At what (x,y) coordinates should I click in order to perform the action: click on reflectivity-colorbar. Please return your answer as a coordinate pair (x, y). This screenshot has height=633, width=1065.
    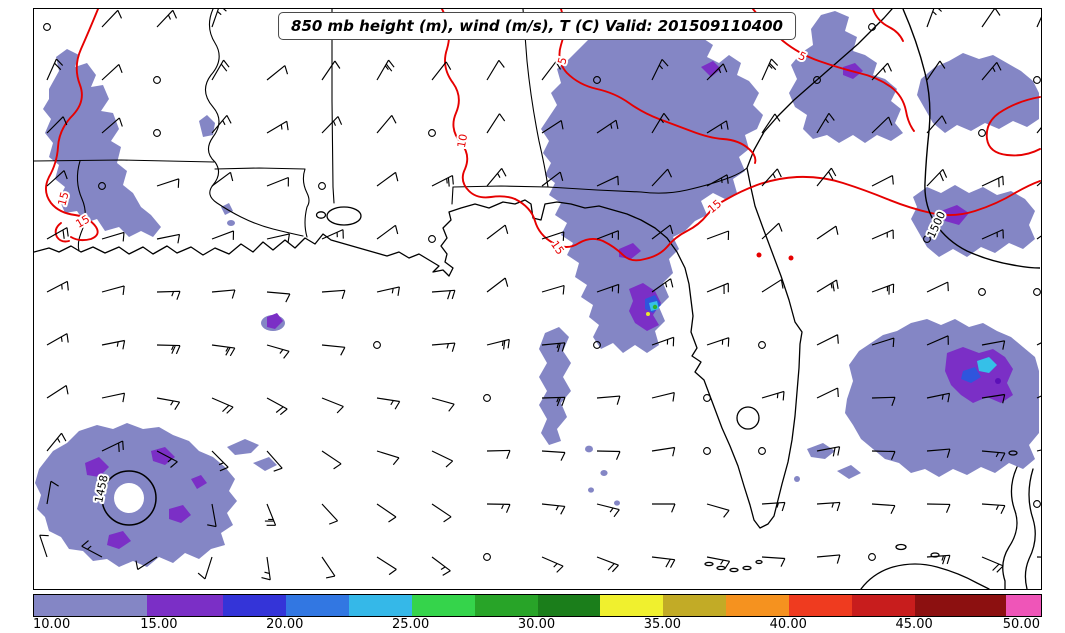
    Looking at the image, I should click on (537, 605).